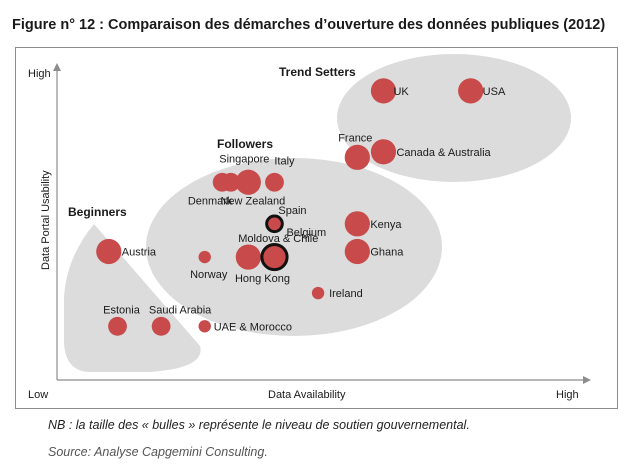  I want to click on bubble-kenya, so click(357, 224).